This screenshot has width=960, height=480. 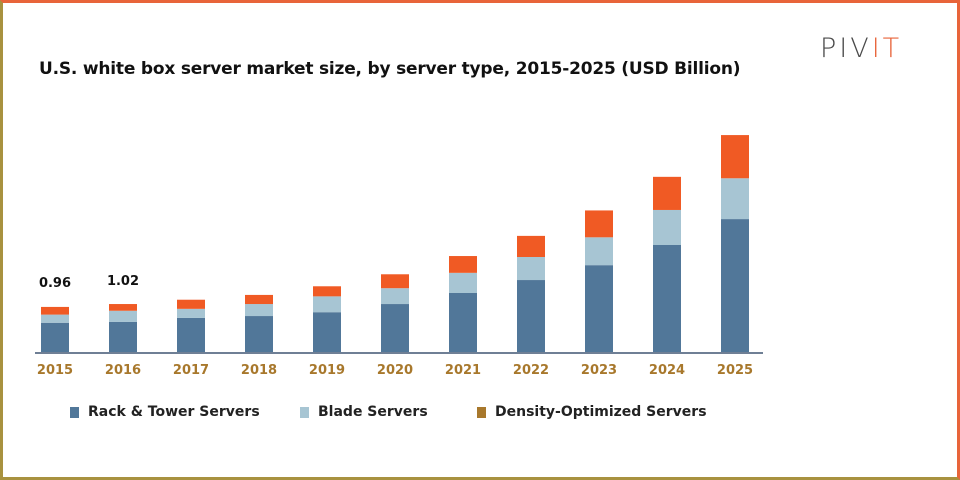 I want to click on x-tick-label: 2020, so click(x=395, y=370).